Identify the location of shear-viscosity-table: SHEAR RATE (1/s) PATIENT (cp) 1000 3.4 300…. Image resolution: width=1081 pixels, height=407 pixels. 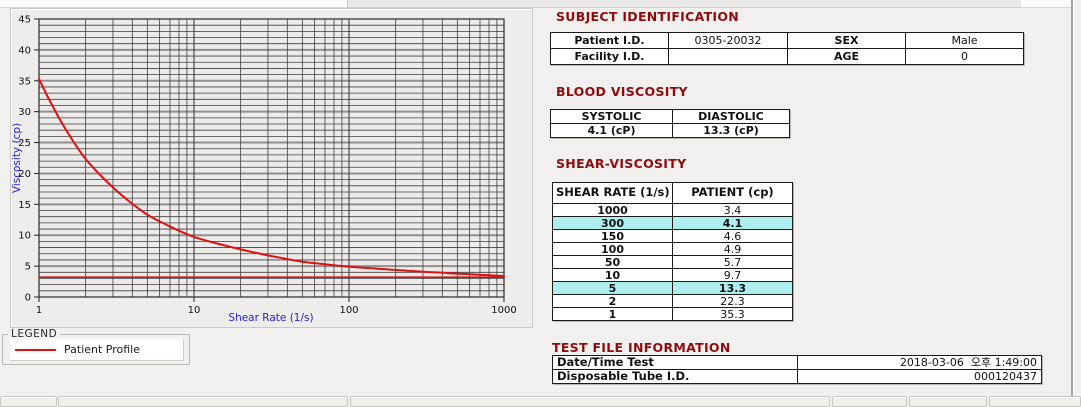
(672, 251).